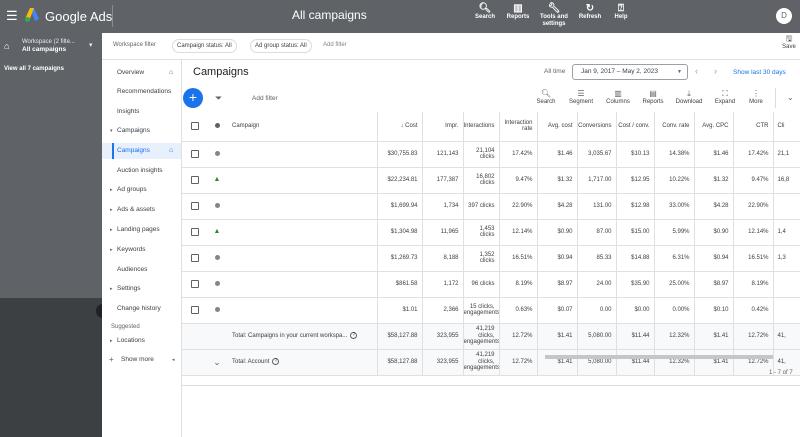  I want to click on nav-item-landing-pages: ▸ Landing pages, so click(141, 230).